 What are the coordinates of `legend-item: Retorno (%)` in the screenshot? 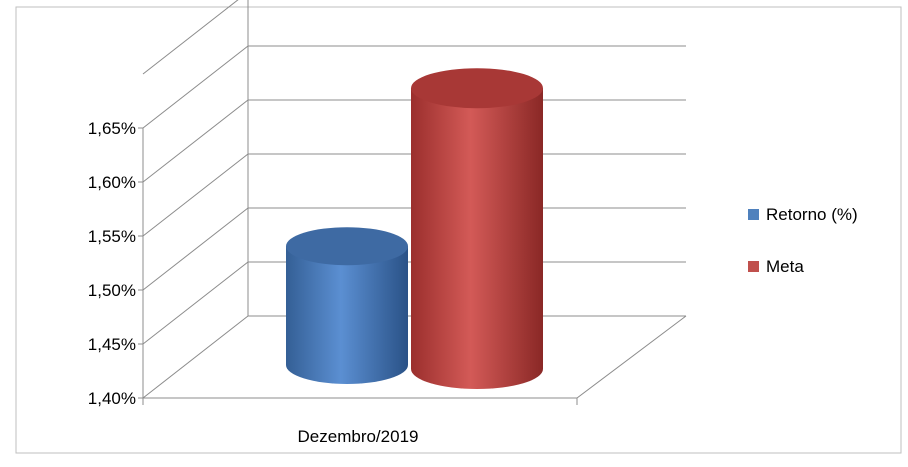 It's located at (803, 214).